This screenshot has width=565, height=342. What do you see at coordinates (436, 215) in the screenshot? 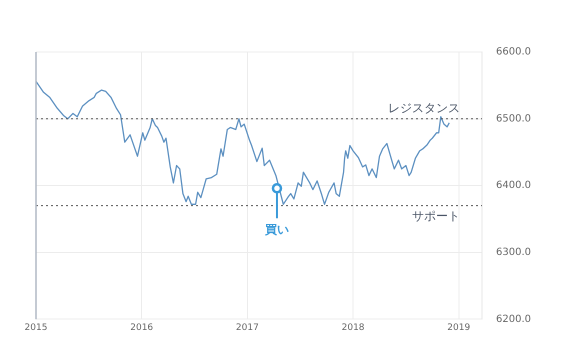
I see `ref-line-label: サポート` at bounding box center [436, 215].